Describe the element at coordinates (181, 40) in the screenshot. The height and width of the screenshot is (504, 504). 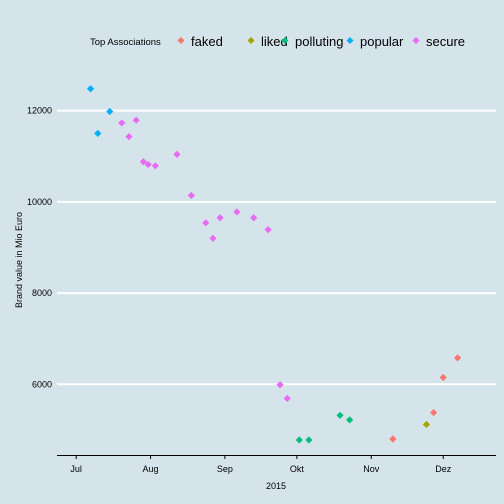
I see `legend-key-faked` at that location.